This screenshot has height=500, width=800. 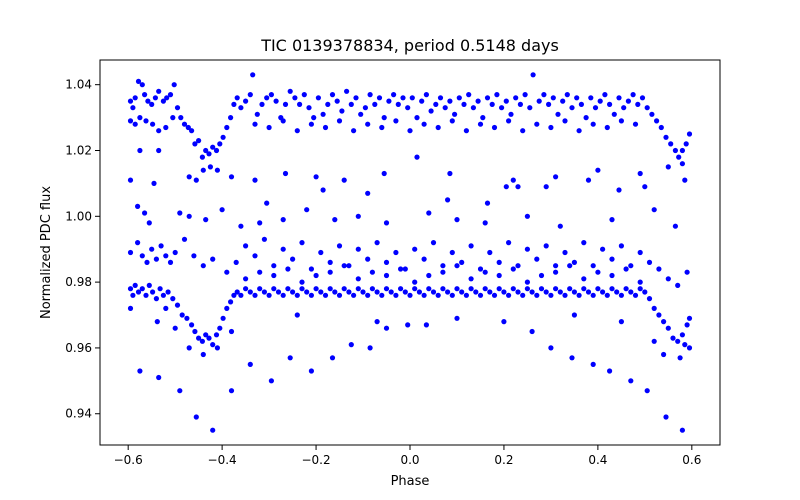 What do you see at coordinates (409, 460) in the screenshot?
I see `x-tick-label: 0.0` at bounding box center [409, 460].